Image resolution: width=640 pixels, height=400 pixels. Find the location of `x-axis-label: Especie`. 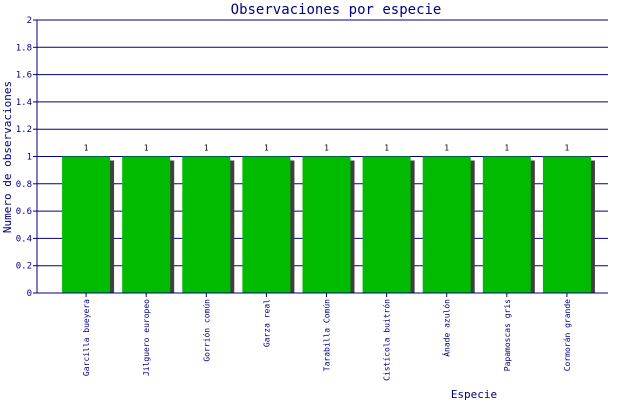

x-axis-label: Especie is located at coordinates (474, 394).